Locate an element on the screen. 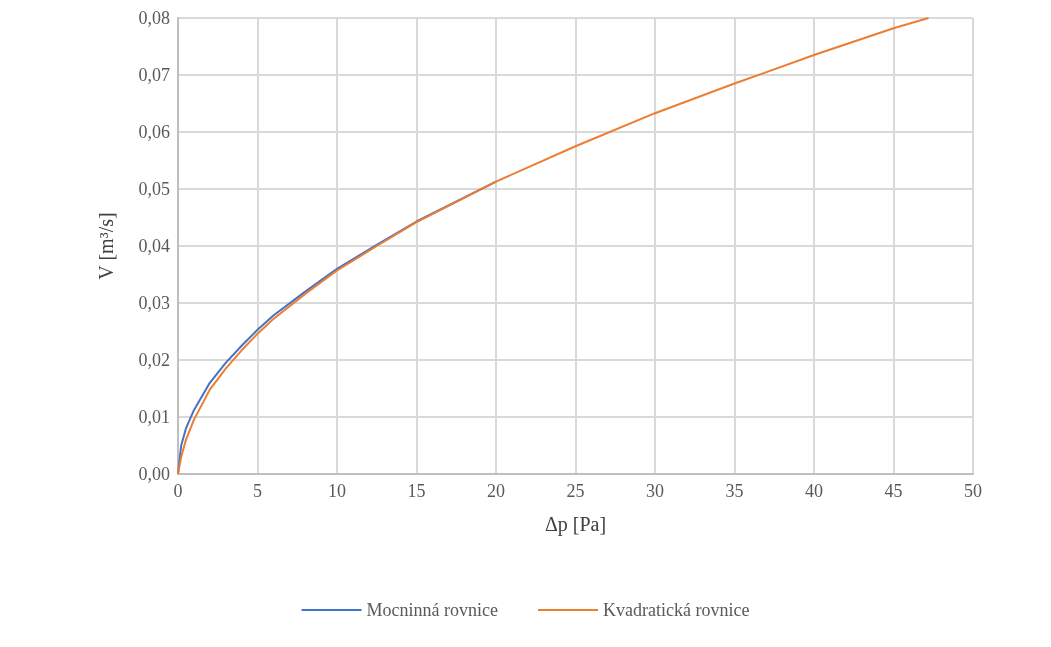 Image resolution: width=1051 pixels, height=647 pixels. x-axis-title: Δp [Pa] is located at coordinates (575, 524).